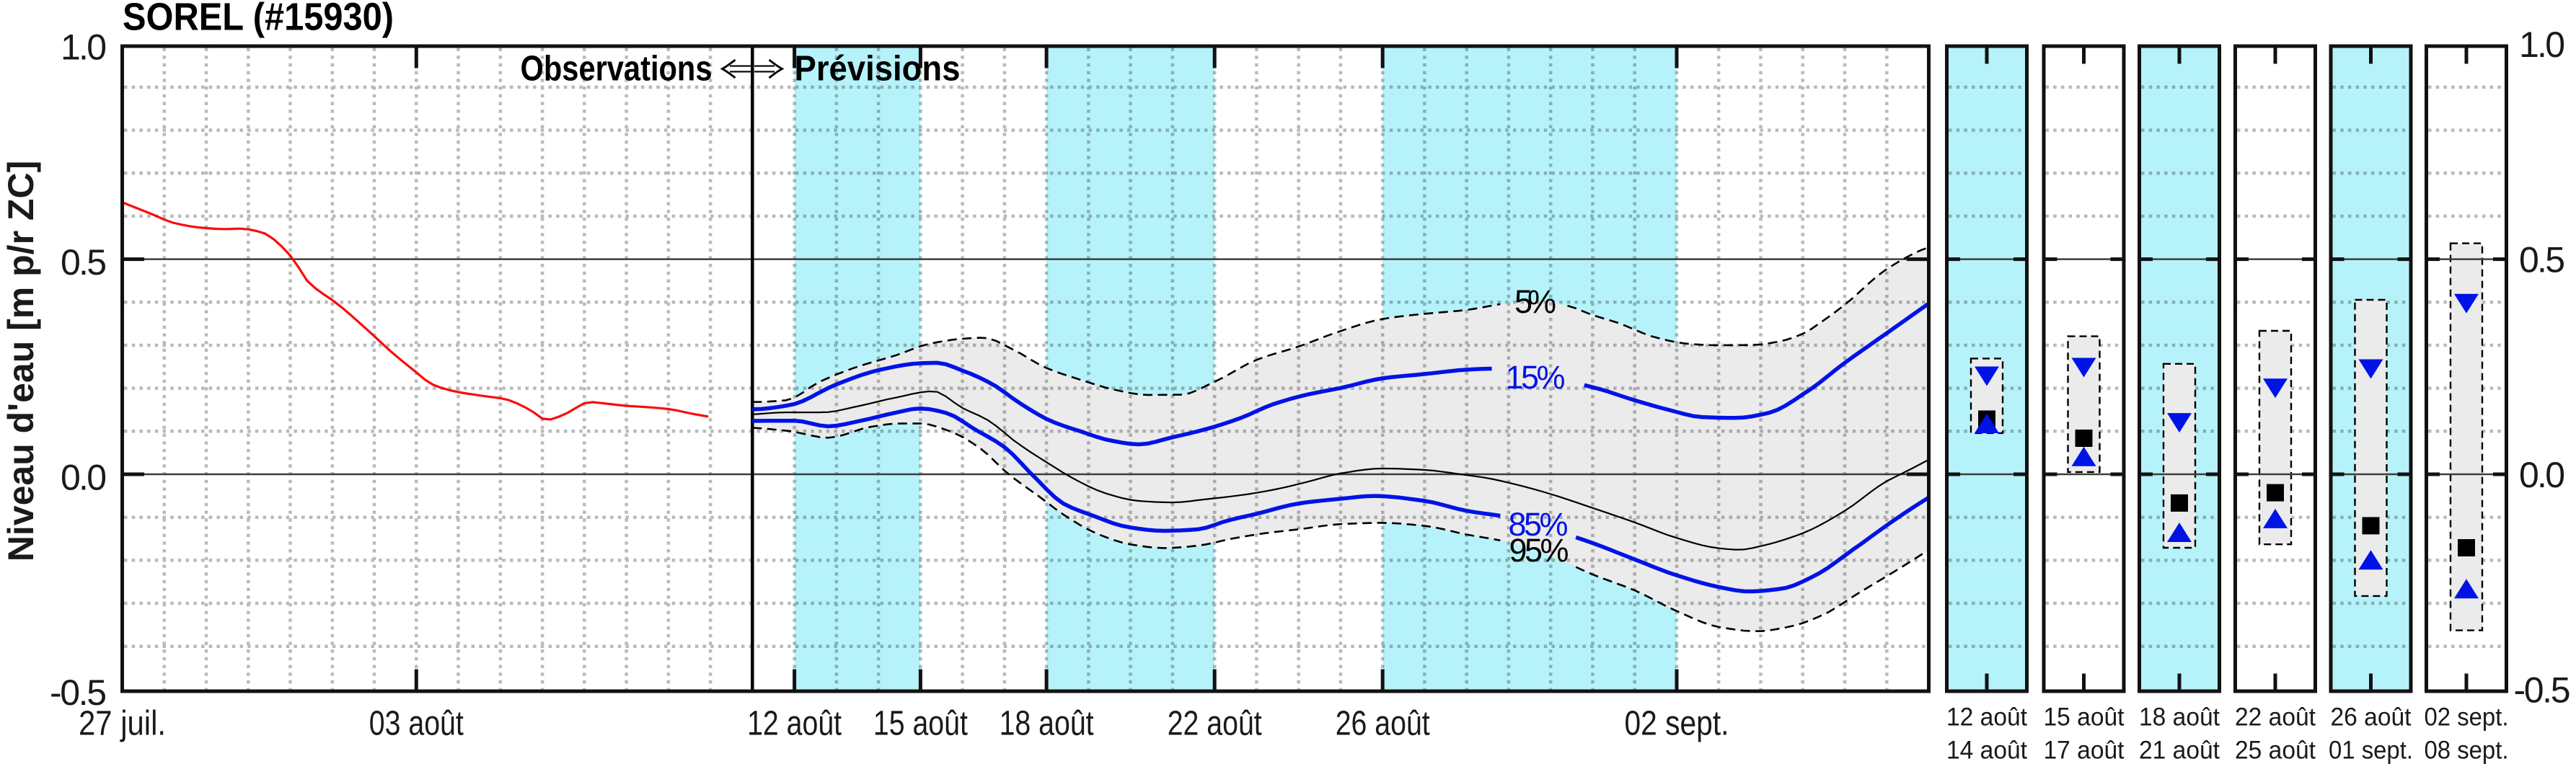 This screenshot has width=2576, height=764. Describe the element at coordinates (617, 69) in the screenshot. I see `svg-text: Observations` at that location.